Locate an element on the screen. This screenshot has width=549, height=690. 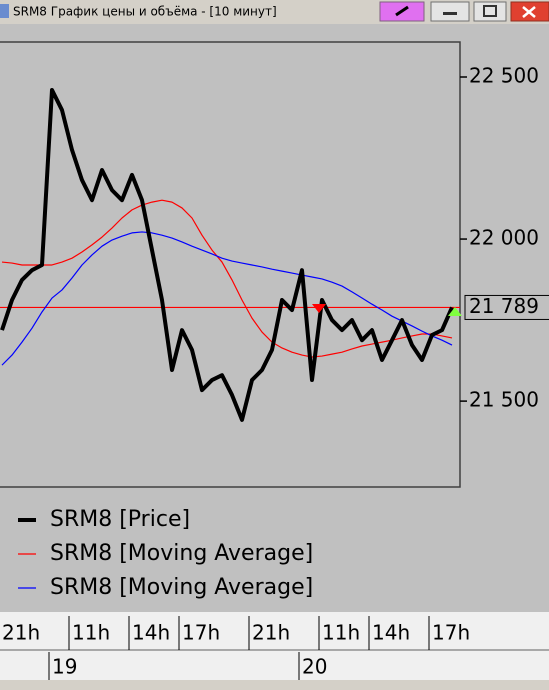
minimize-icon is located at coordinates (450, 13).